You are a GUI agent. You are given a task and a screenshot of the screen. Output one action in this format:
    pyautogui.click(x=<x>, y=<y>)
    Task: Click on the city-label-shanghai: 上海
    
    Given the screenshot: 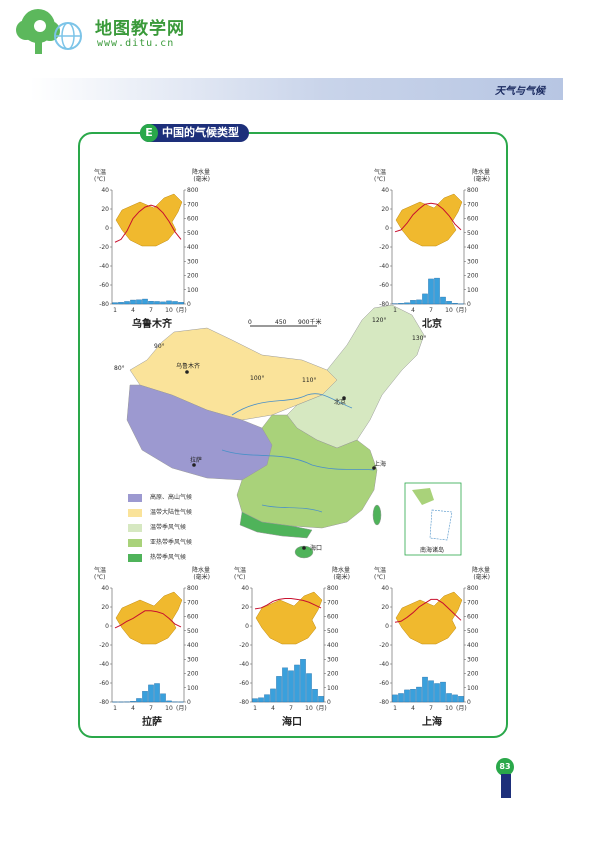 What is the action you would take?
    pyautogui.click(x=380, y=464)
    